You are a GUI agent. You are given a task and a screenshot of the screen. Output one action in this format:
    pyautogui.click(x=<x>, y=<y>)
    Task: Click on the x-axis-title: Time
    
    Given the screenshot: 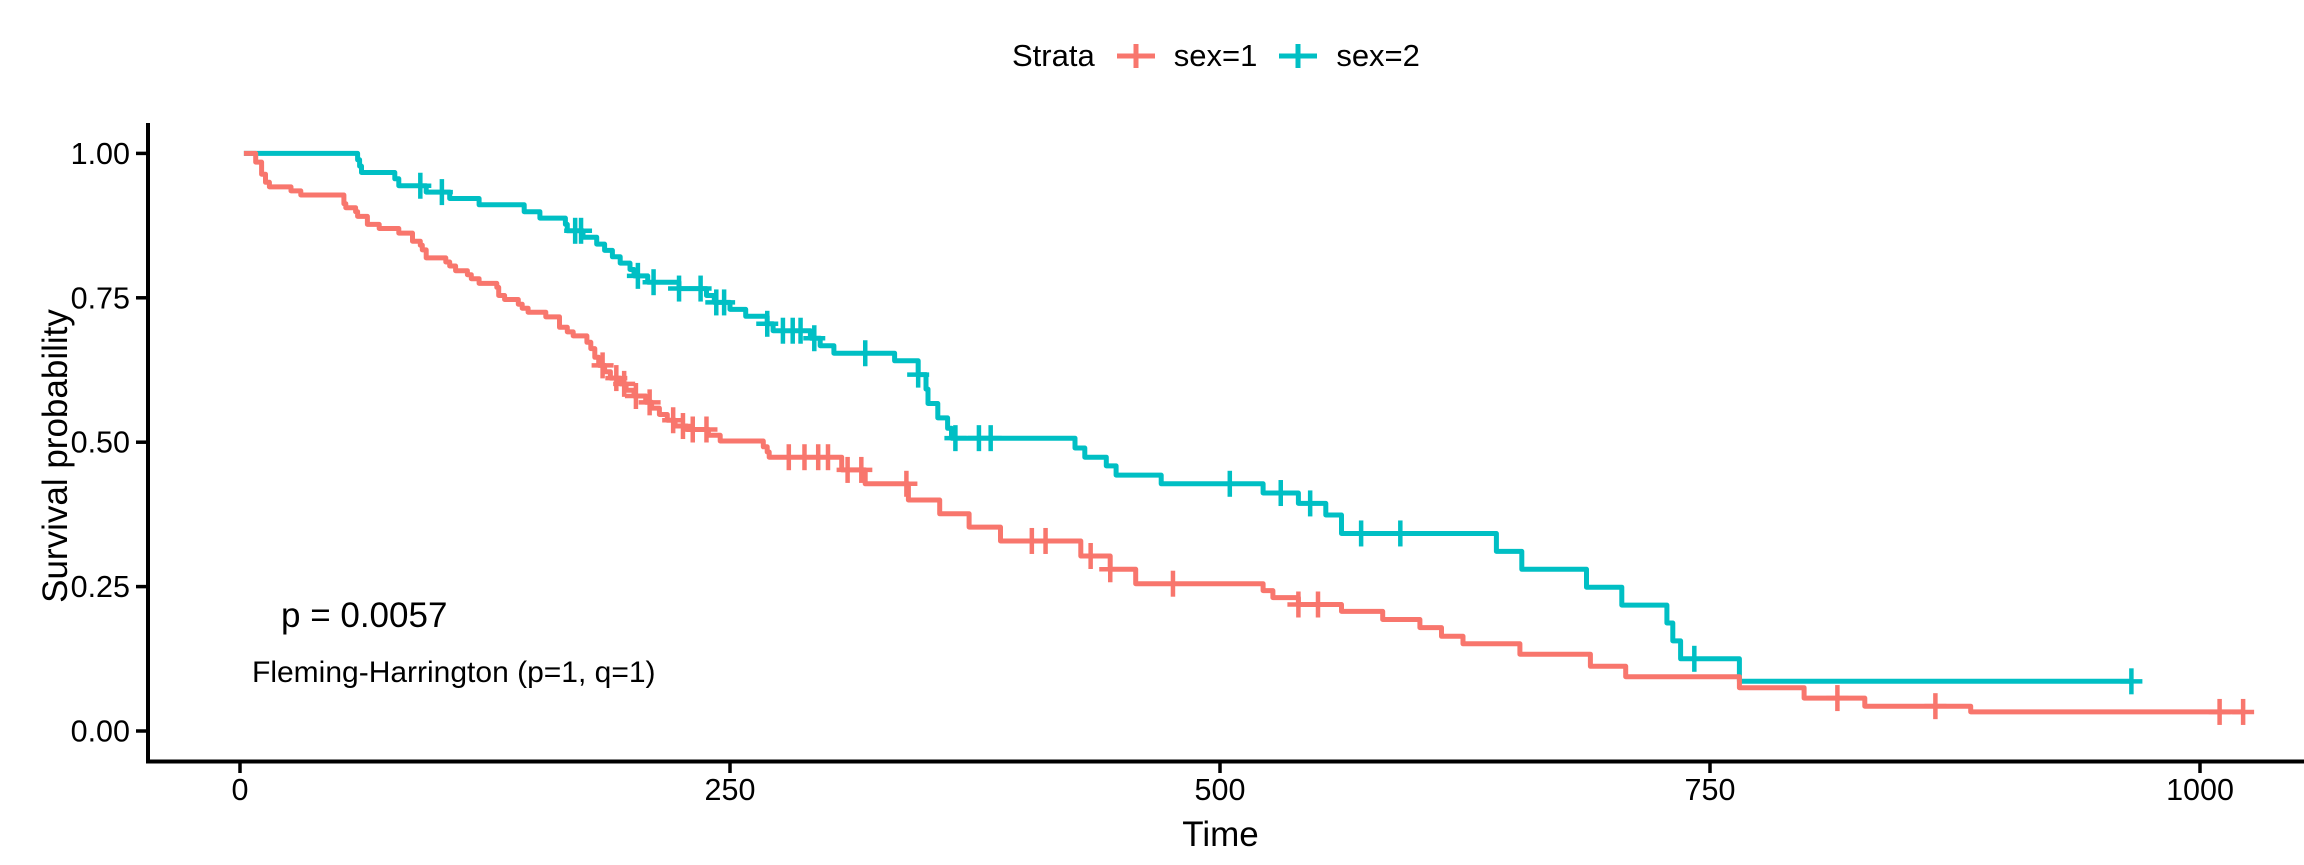 What is the action you would take?
    pyautogui.click(x=1220, y=834)
    